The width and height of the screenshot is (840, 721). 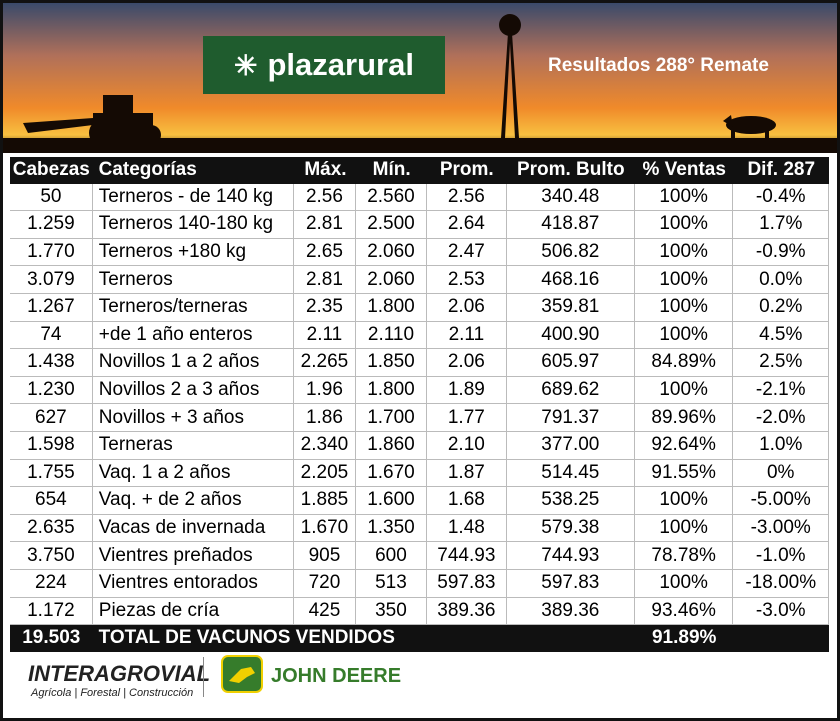 I want to click on cell: 514.45, so click(x=571, y=473).